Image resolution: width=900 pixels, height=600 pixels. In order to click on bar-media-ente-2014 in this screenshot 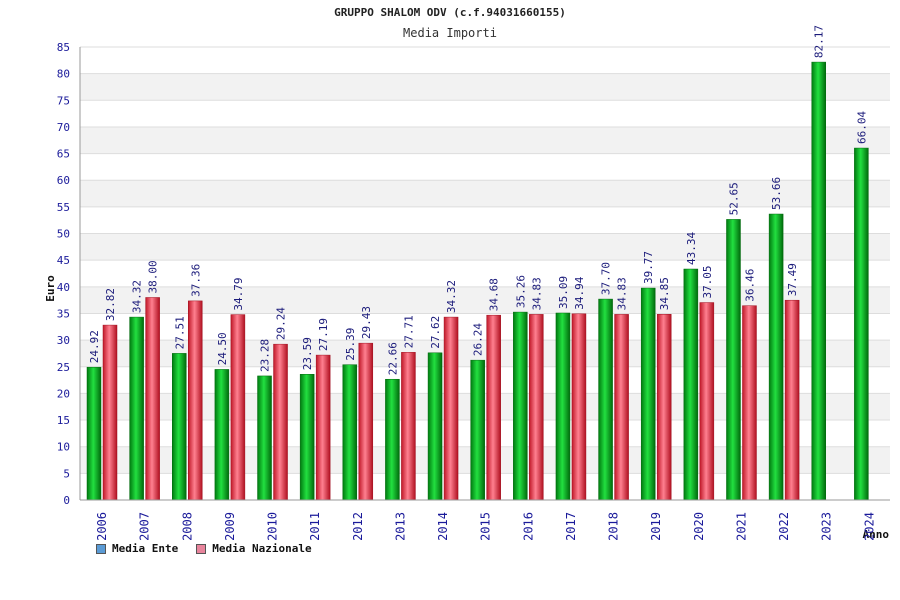, I will do `click(435, 426)`.